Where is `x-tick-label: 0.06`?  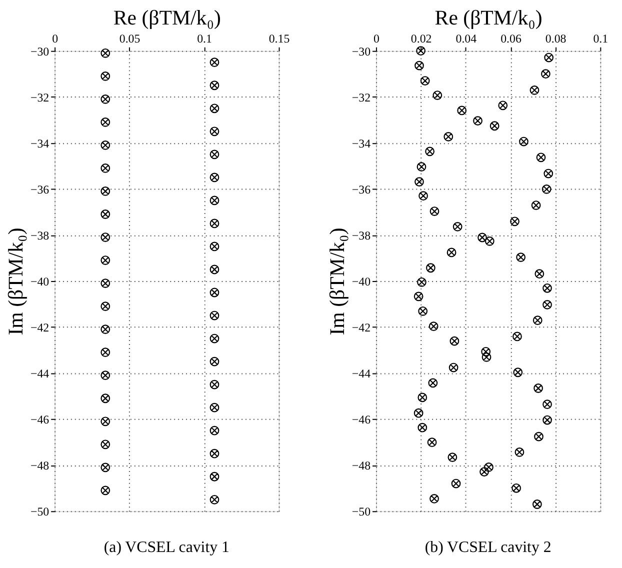
x-tick-label: 0.06 is located at coordinates (511, 38).